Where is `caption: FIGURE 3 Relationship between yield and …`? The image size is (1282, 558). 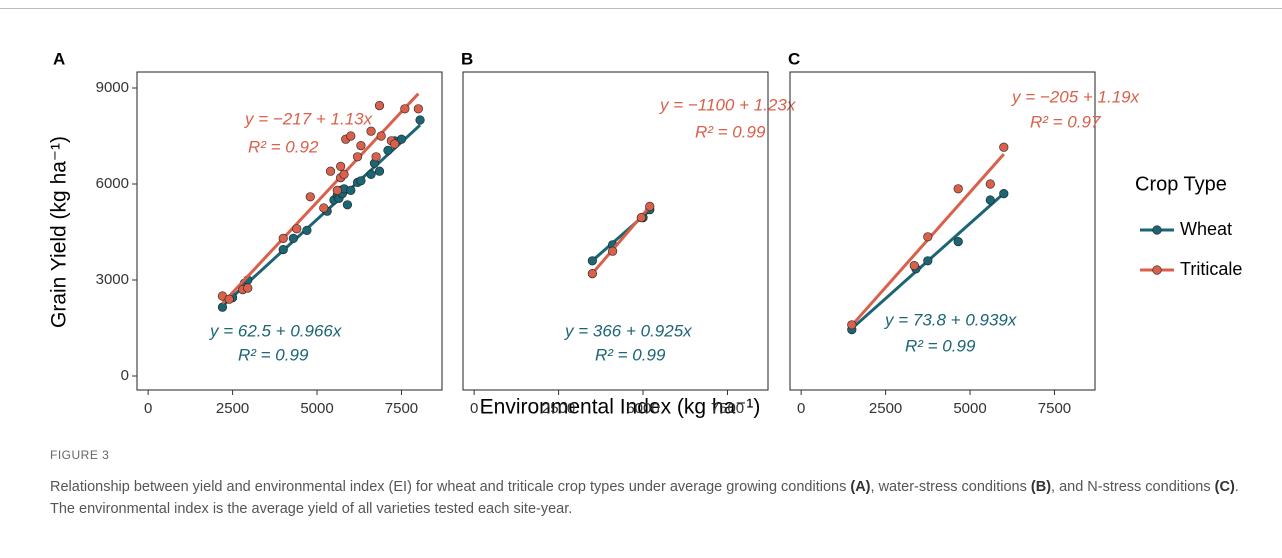 caption: FIGURE 3 Relationship between yield and … is located at coordinates (650, 482).